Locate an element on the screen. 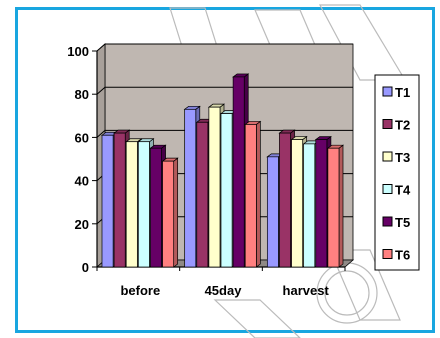 The height and width of the screenshot is (338, 440). legend: T1 T2 T3 T4 T5 T6 is located at coordinates (397, 172).